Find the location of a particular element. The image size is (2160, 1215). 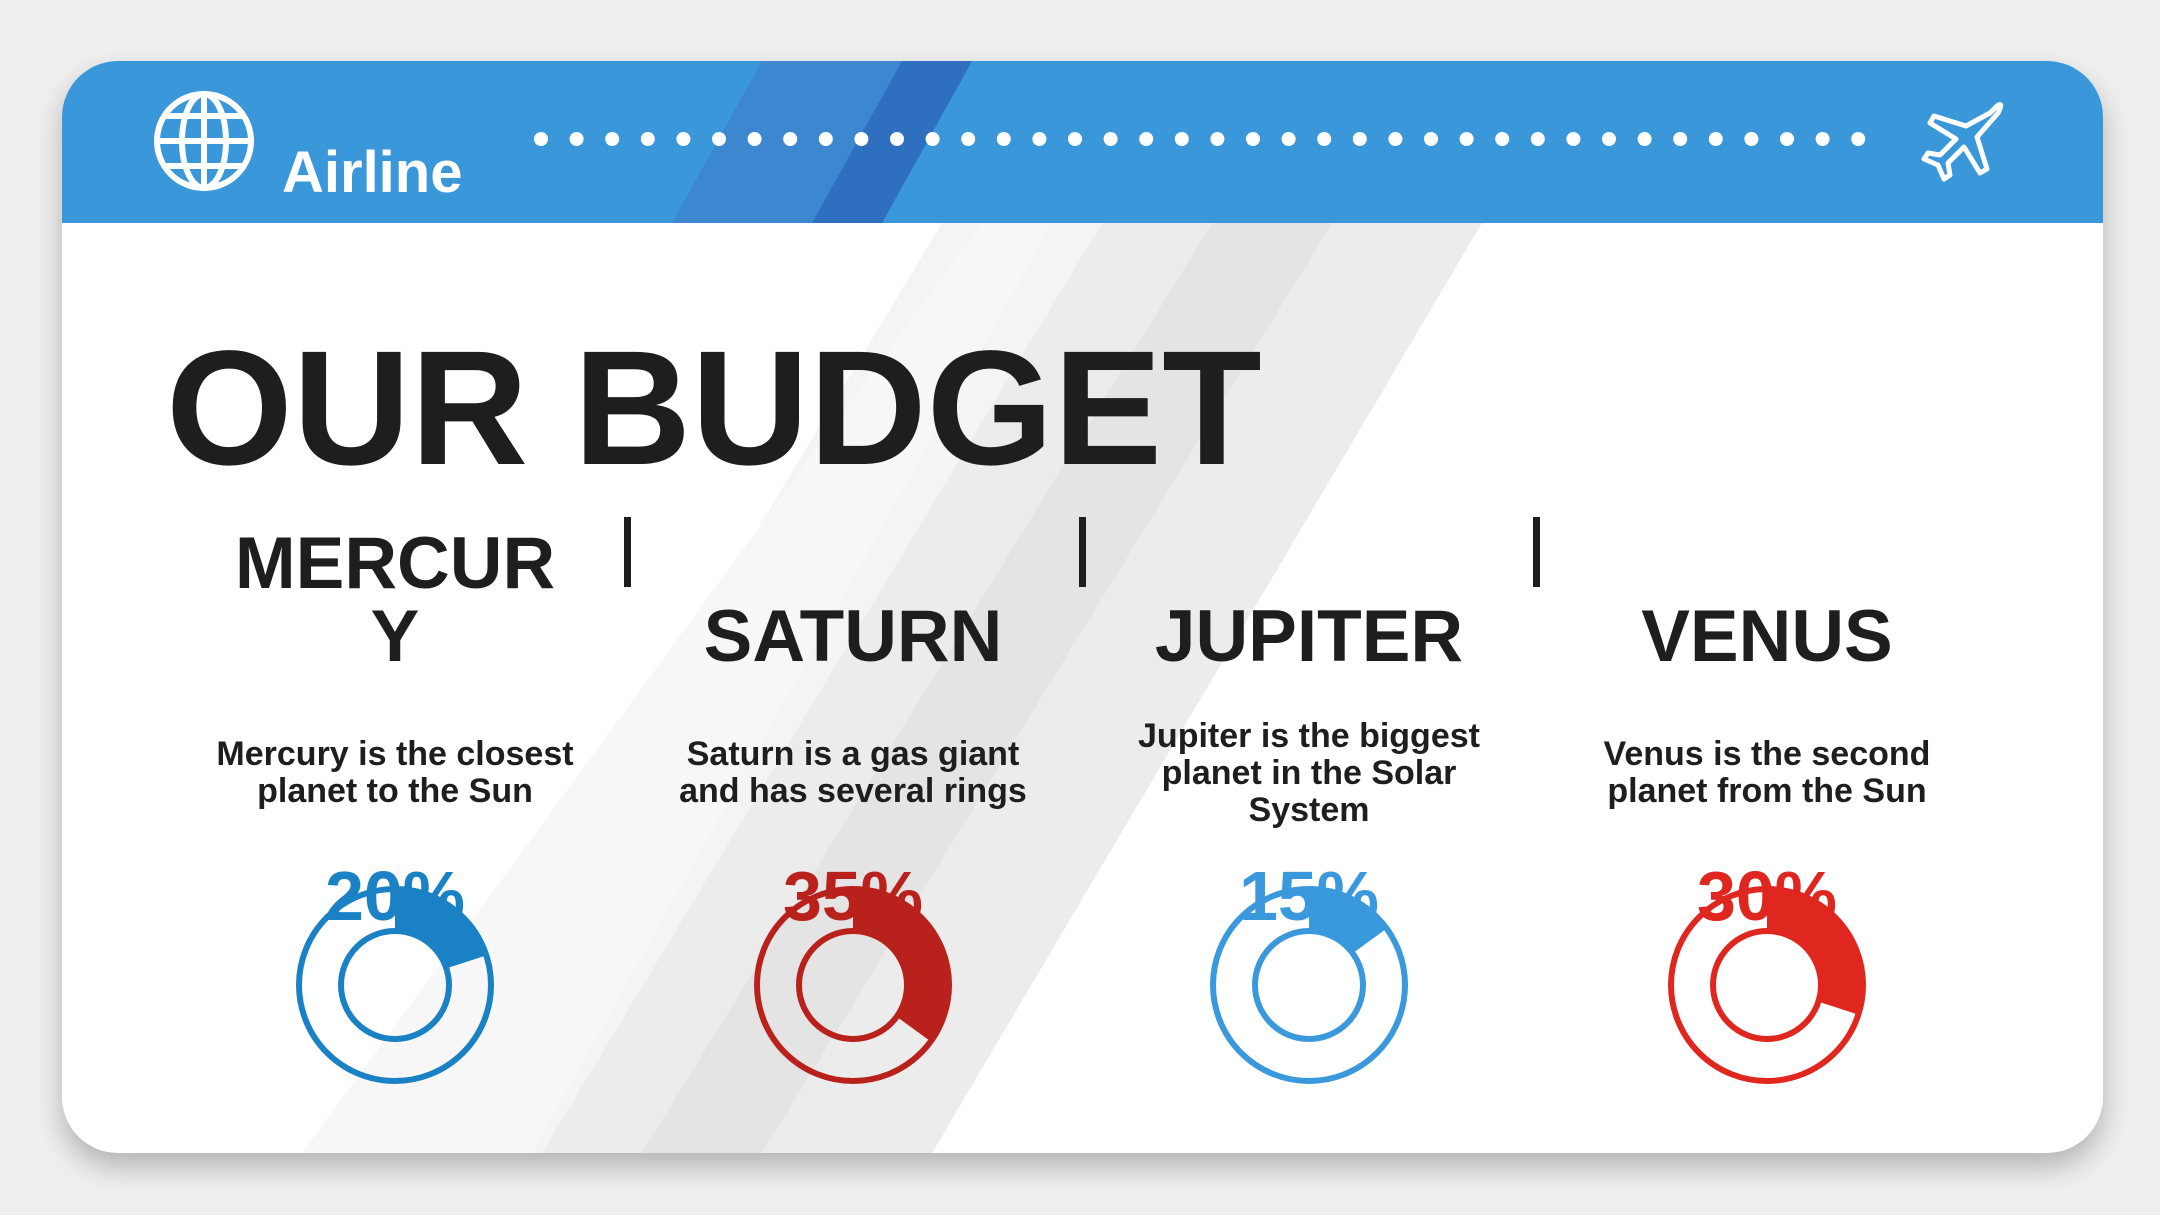

item-name: MERCURY is located at coordinates (395, 583).